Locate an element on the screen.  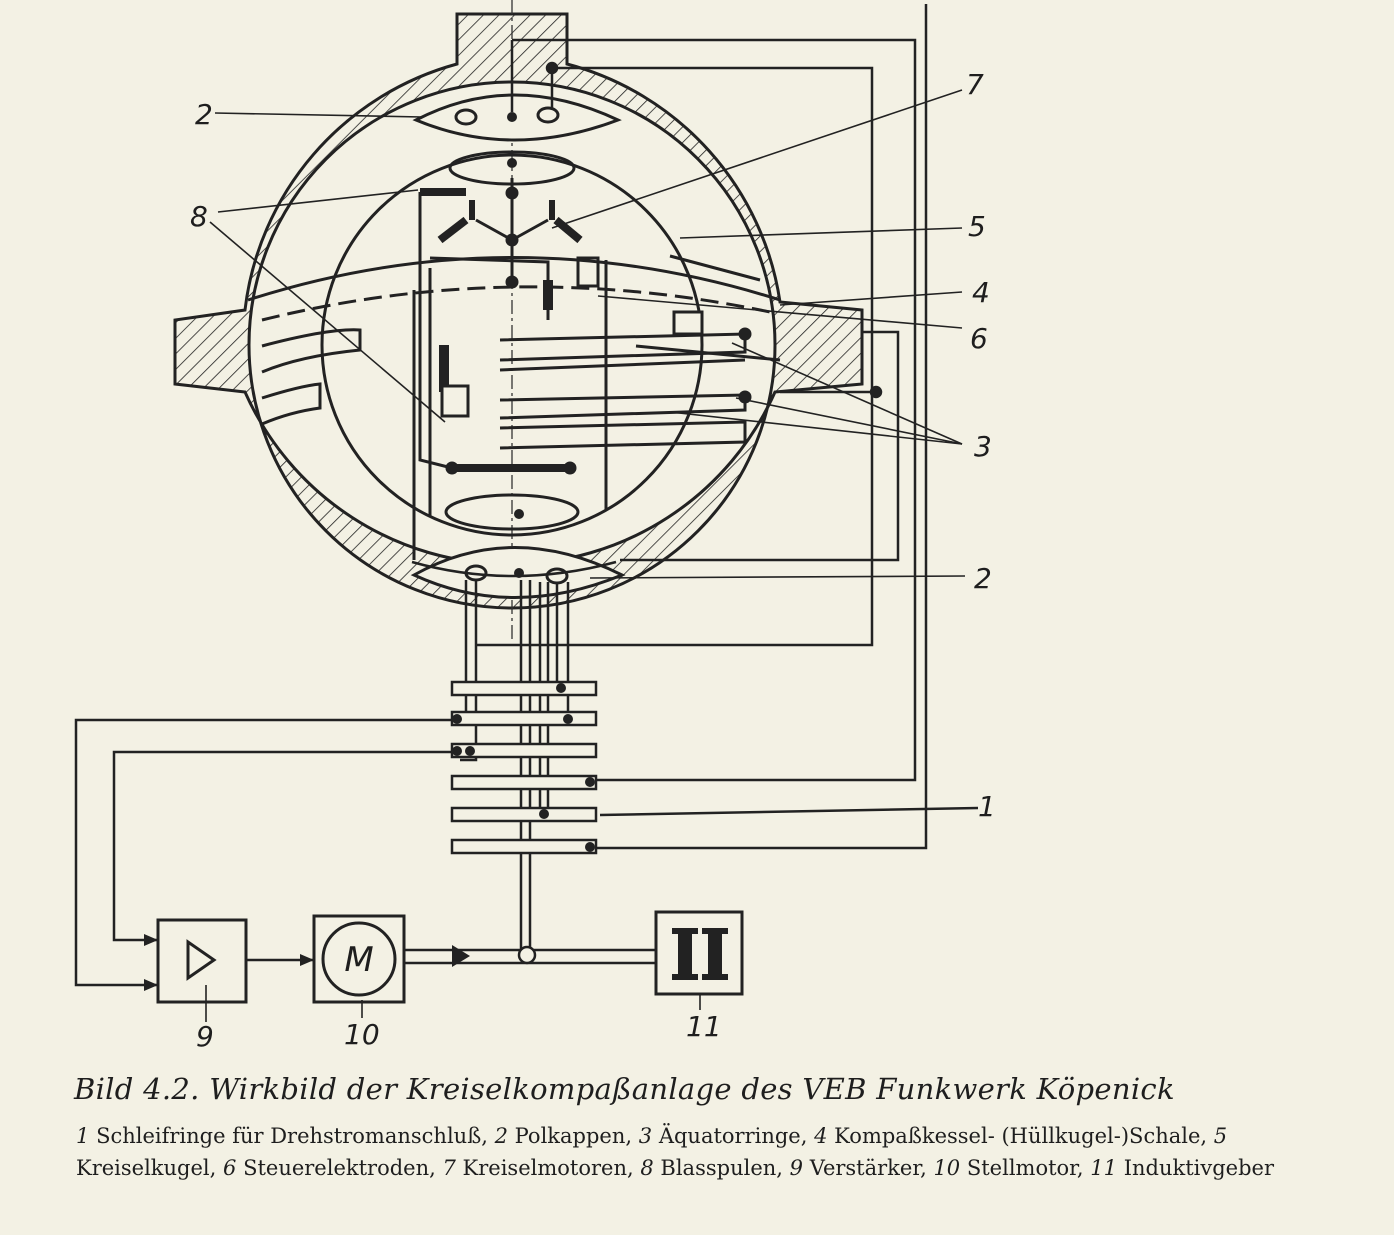
slip-rings is located at coordinates (524, 767).